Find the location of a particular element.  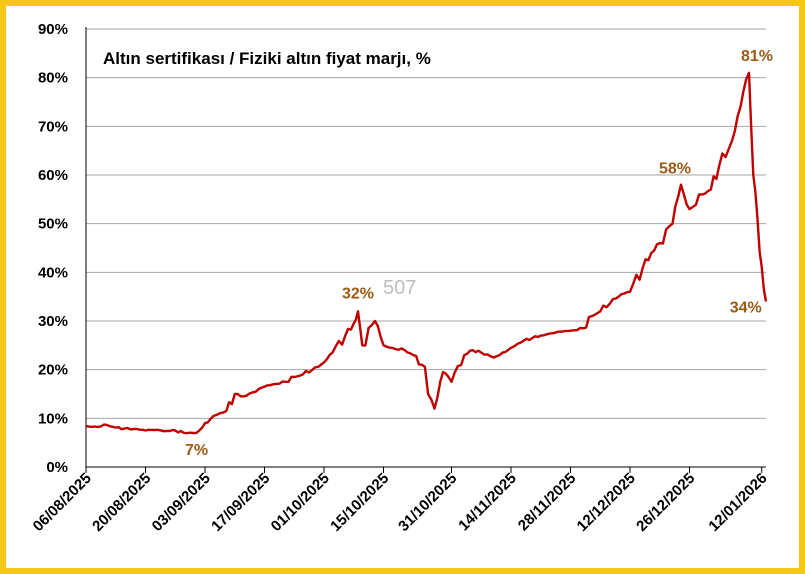

watermark: 507 is located at coordinates (399, 288).